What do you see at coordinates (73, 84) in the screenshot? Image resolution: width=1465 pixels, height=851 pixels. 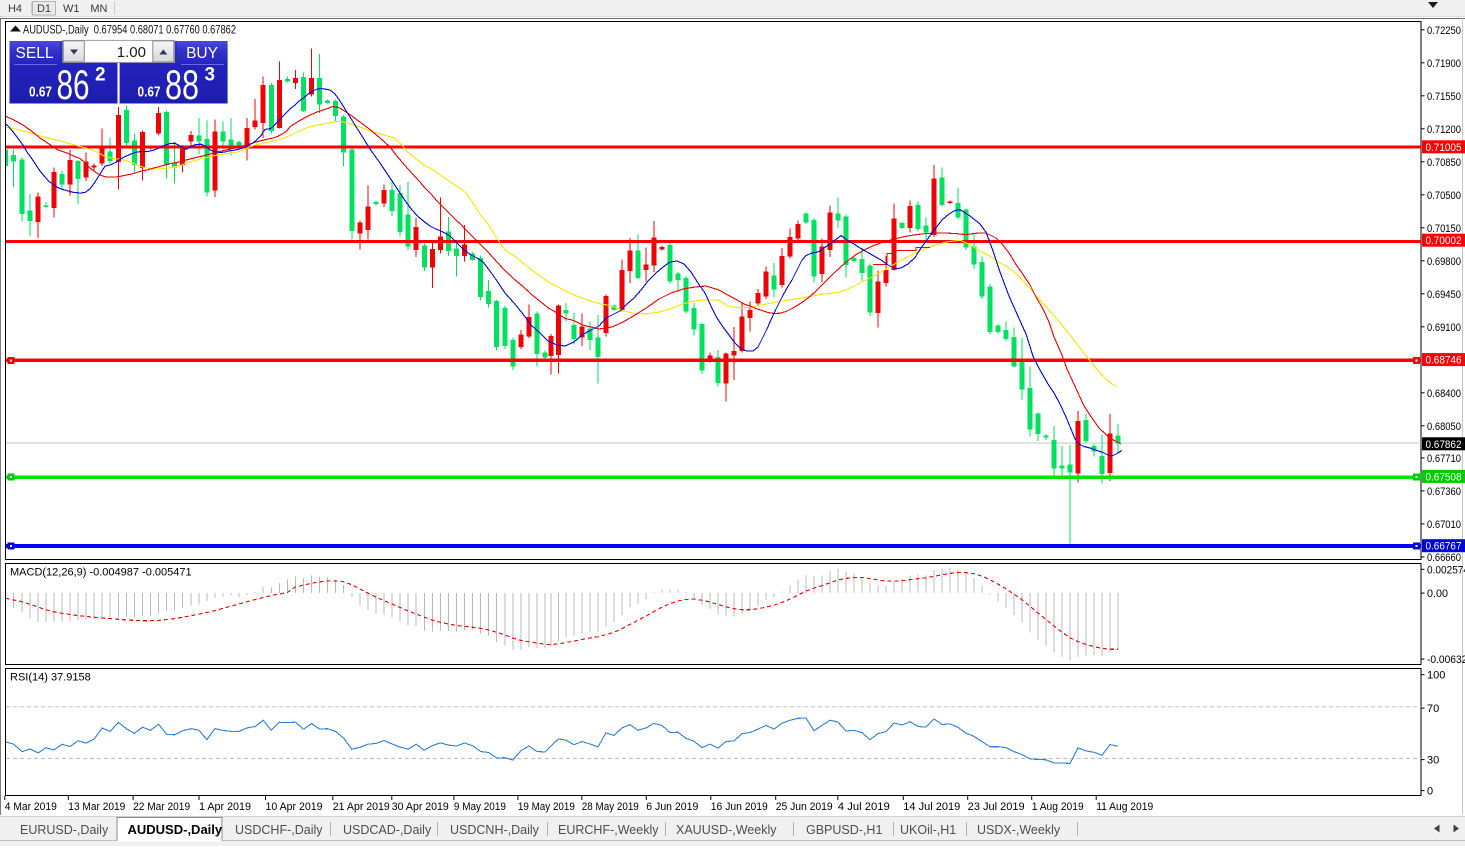 I see `svg-text: 86` at bounding box center [73, 84].